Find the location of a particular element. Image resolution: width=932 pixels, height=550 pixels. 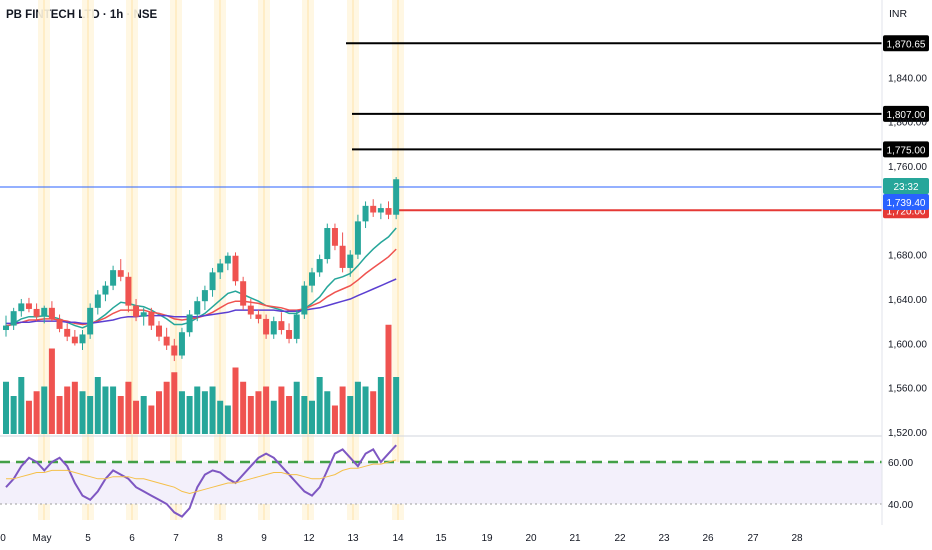

level-tag is located at coordinates (906, 113).